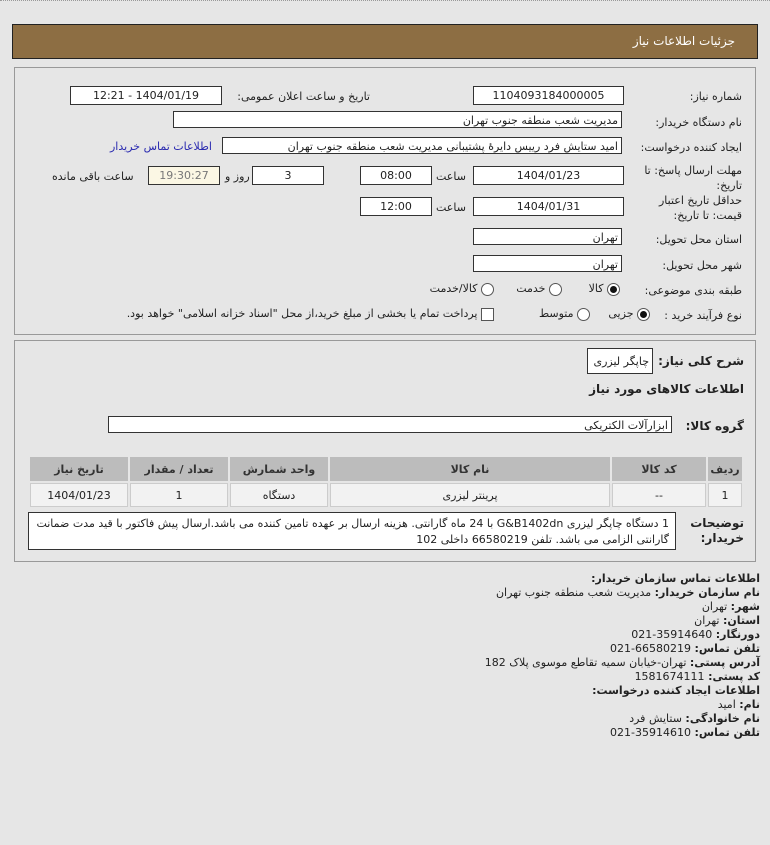  I want to click on contact-value: 1581674111, so click(669, 676).